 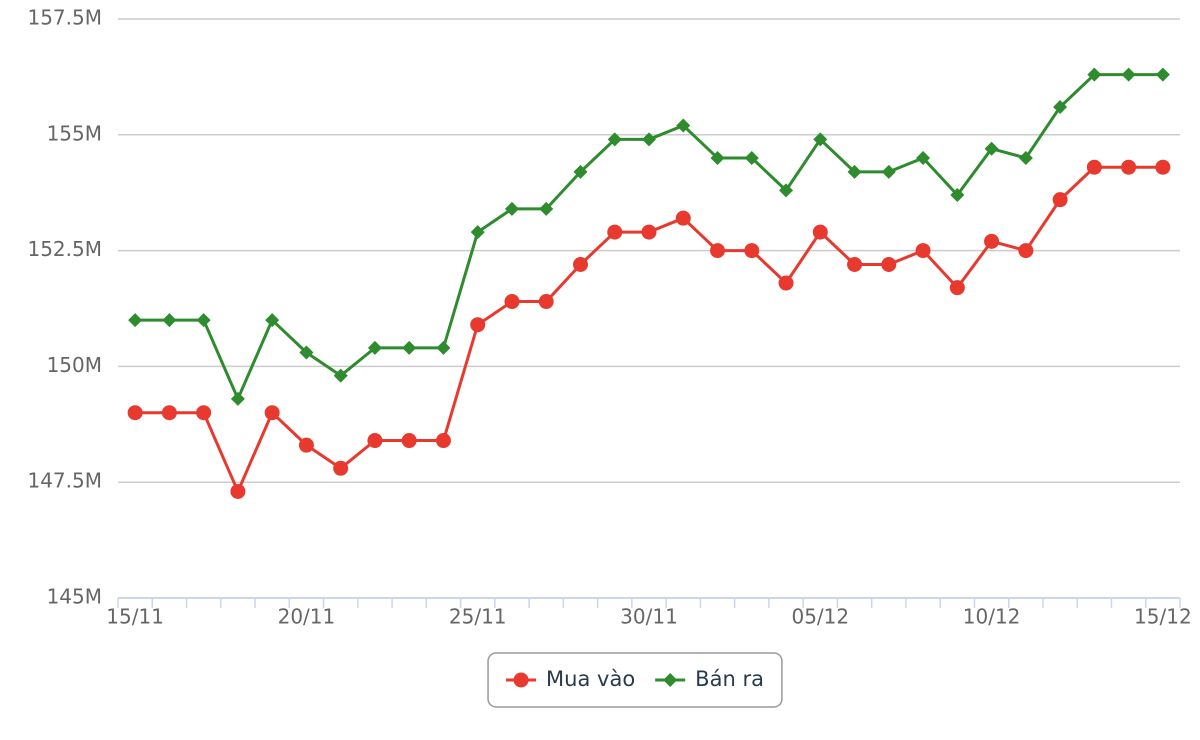 I want to click on x-tick-label: 05/12, so click(x=820, y=617).